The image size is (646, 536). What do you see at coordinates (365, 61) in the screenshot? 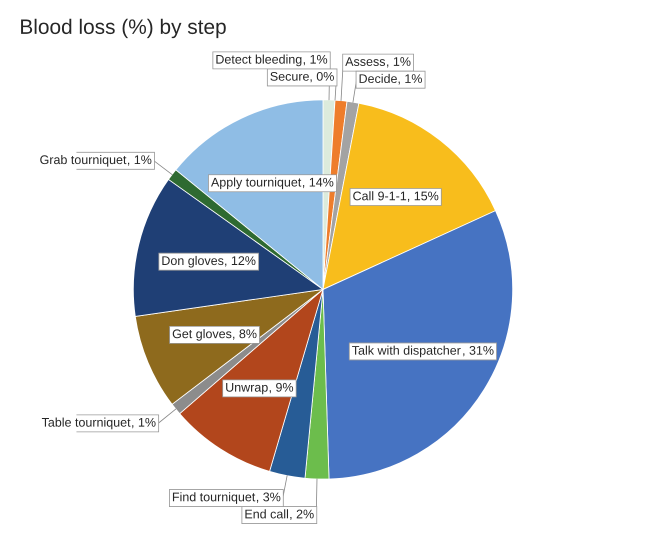
I see `slice-label: Assess` at bounding box center [365, 61].